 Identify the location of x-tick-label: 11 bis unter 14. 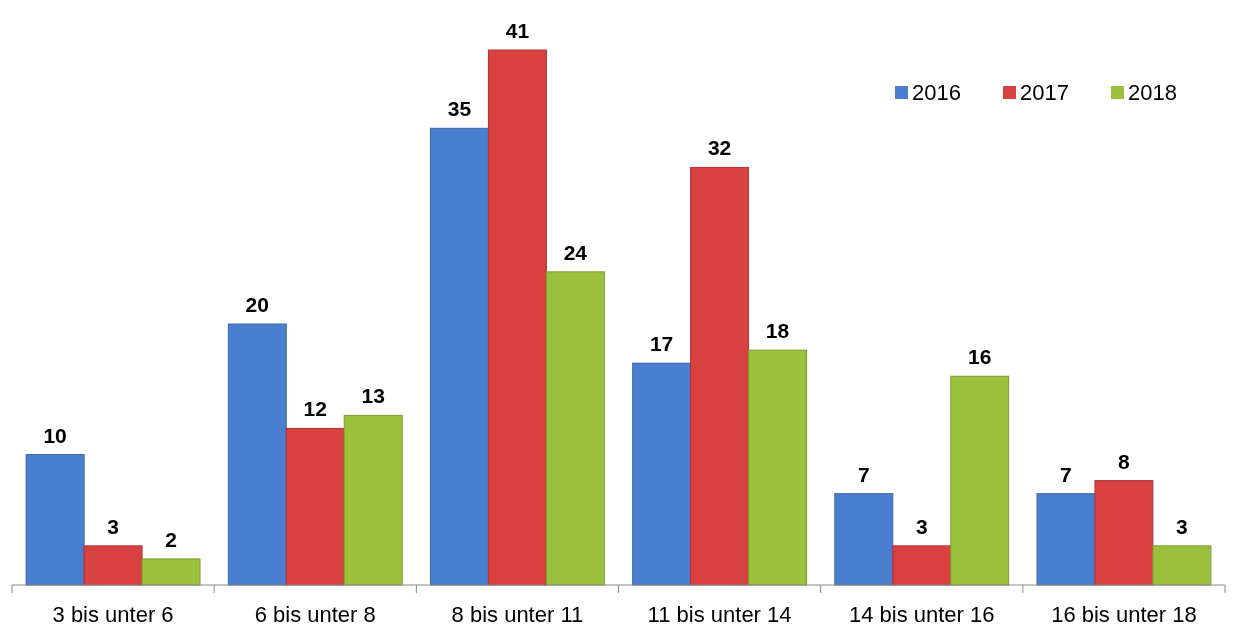
(719, 614).